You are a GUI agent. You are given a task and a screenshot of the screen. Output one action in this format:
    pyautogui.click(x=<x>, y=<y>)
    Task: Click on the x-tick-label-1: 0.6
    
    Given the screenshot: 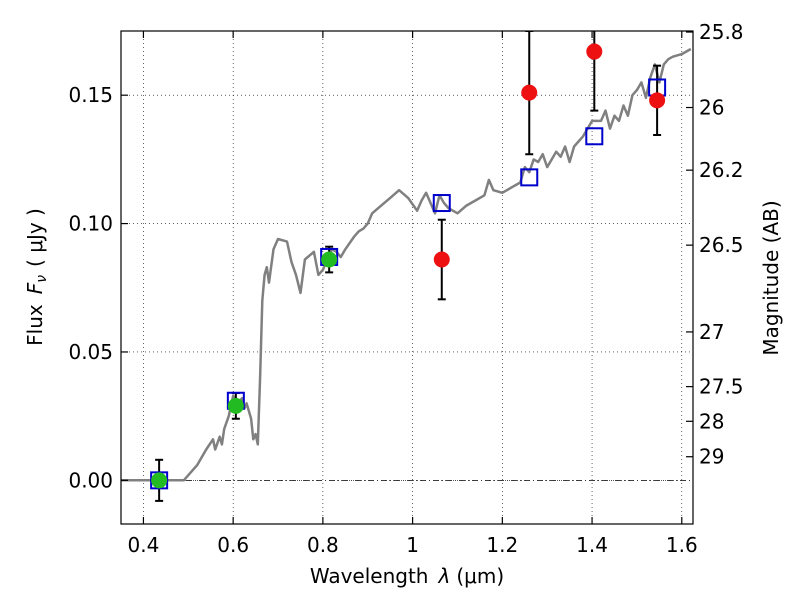 What is the action you would take?
    pyautogui.click(x=233, y=545)
    